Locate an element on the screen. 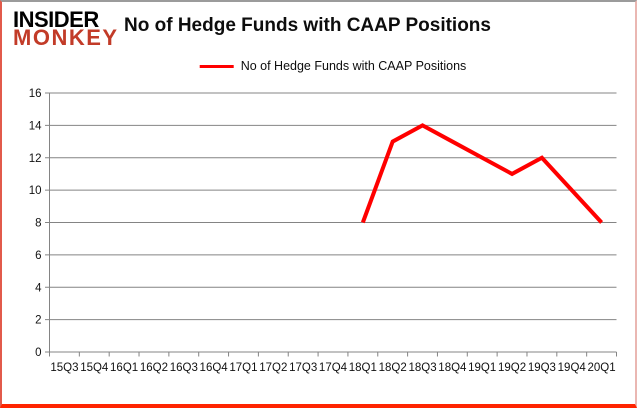 The image size is (637, 408). legend: No of Hedge Funds with CAAP Positions is located at coordinates (333, 66).